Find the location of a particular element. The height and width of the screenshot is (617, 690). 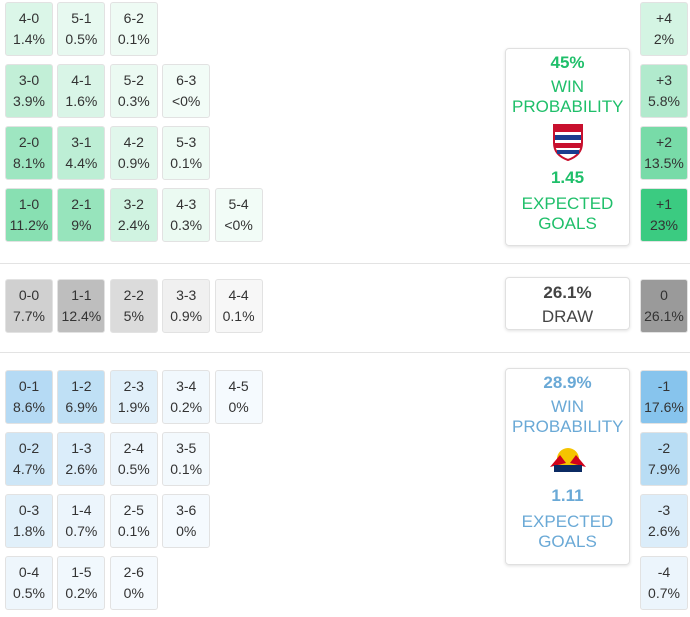

score-label: 4-4 is located at coordinates (238, 295).